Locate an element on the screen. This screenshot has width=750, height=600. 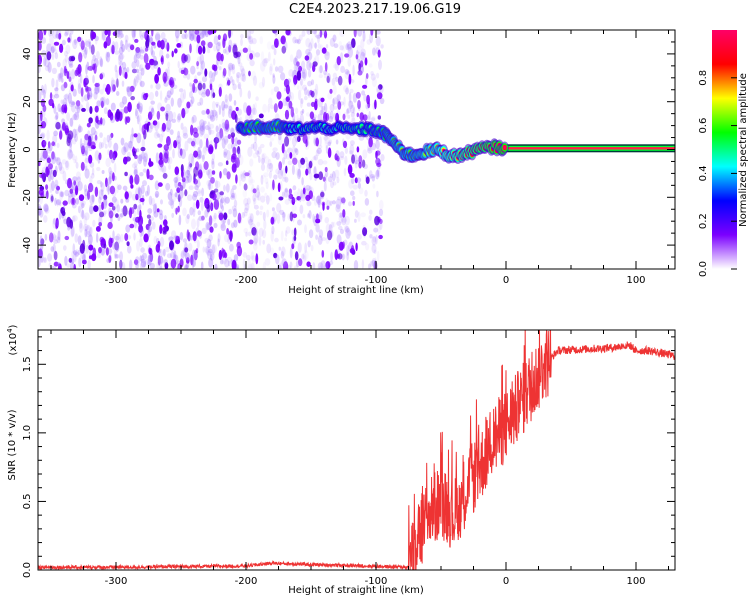
colorbar-tick-label: 0.4 is located at coordinates (703, 173).